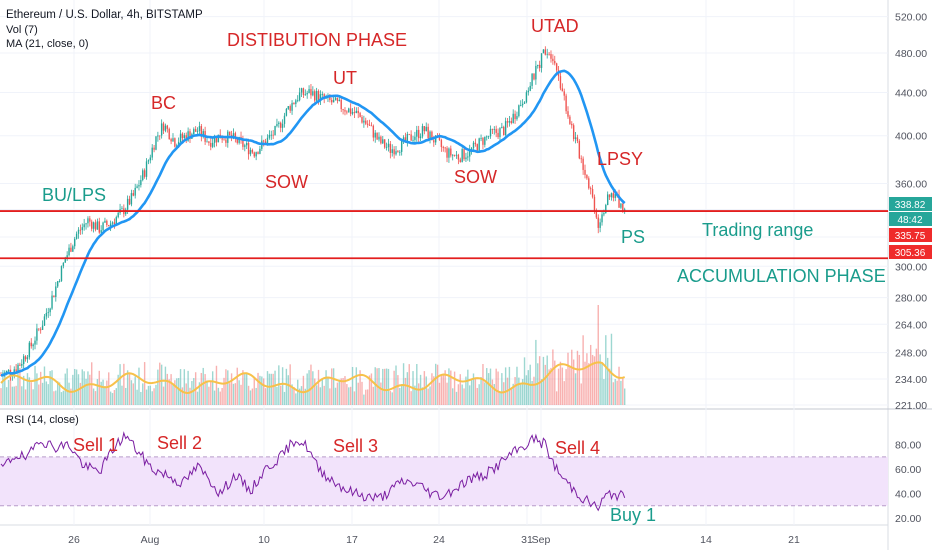 The image size is (932, 555). Describe the element at coordinates (74, 540) in the screenshot. I see `x-tick-label: 26` at that location.